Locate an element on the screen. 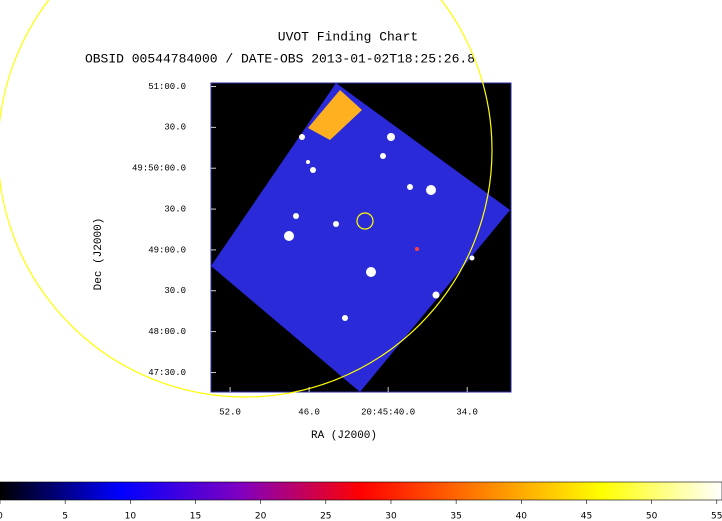 The height and width of the screenshot is (521, 722). x-tick-label: 20:45:40.0 is located at coordinates (388, 412).